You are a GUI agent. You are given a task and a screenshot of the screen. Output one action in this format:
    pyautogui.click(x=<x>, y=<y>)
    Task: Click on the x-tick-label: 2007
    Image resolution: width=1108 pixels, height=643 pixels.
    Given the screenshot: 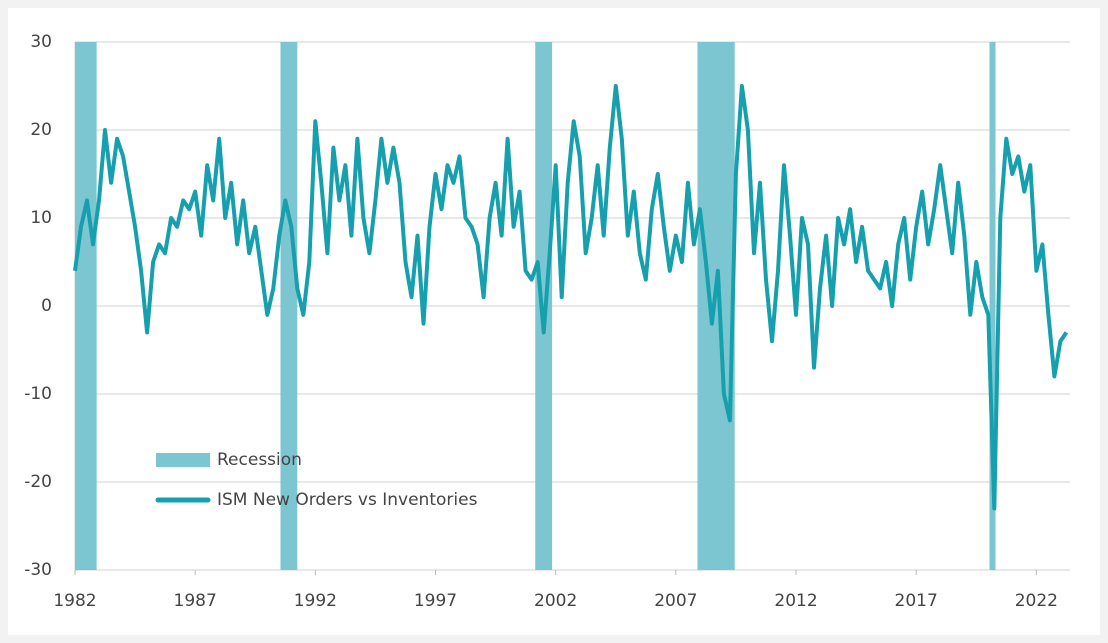 What is the action you would take?
    pyautogui.click(x=675, y=601)
    